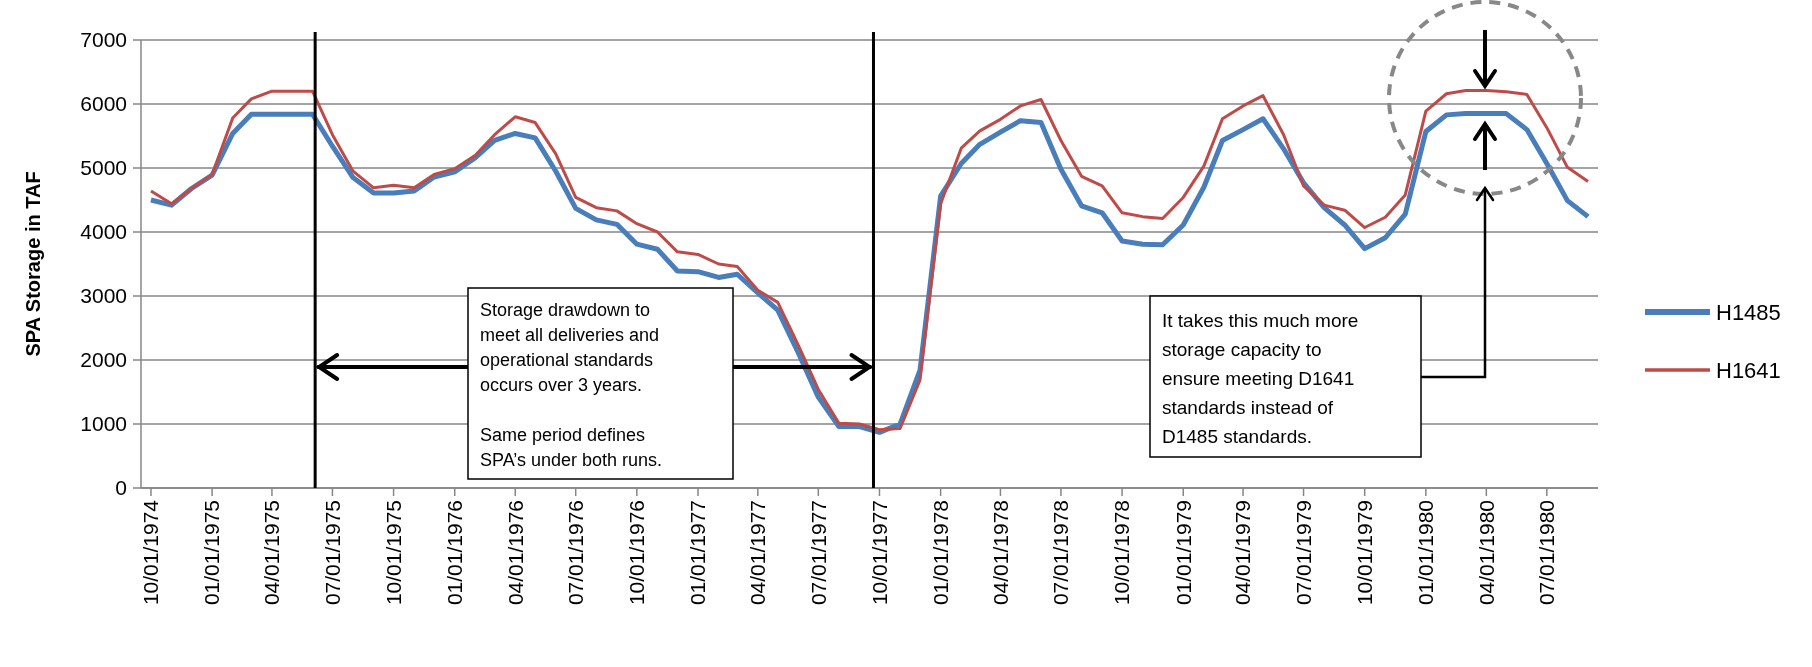  What do you see at coordinates (1260, 378) in the screenshot?
I see `annotation: It takes this much more storage capacity to ensure meeting D1641 standards instead of D1485 standards.` at bounding box center [1260, 378].